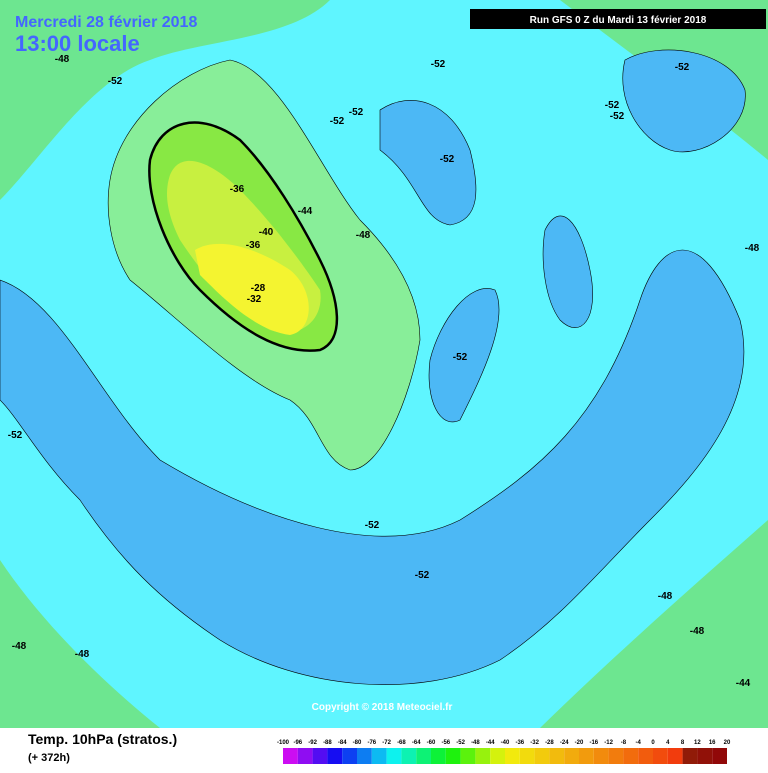 The image size is (768, 773). What do you see at coordinates (371, 743) in the screenshot?
I see `legend-tick: -76` at bounding box center [371, 743].